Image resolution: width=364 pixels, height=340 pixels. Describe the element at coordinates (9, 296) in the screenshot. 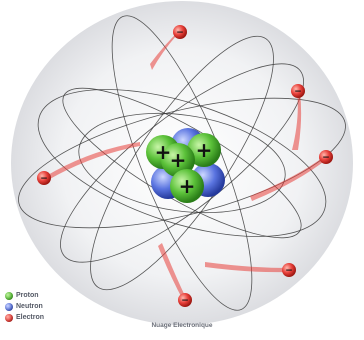

I see `proton-swatch-icon` at that location.